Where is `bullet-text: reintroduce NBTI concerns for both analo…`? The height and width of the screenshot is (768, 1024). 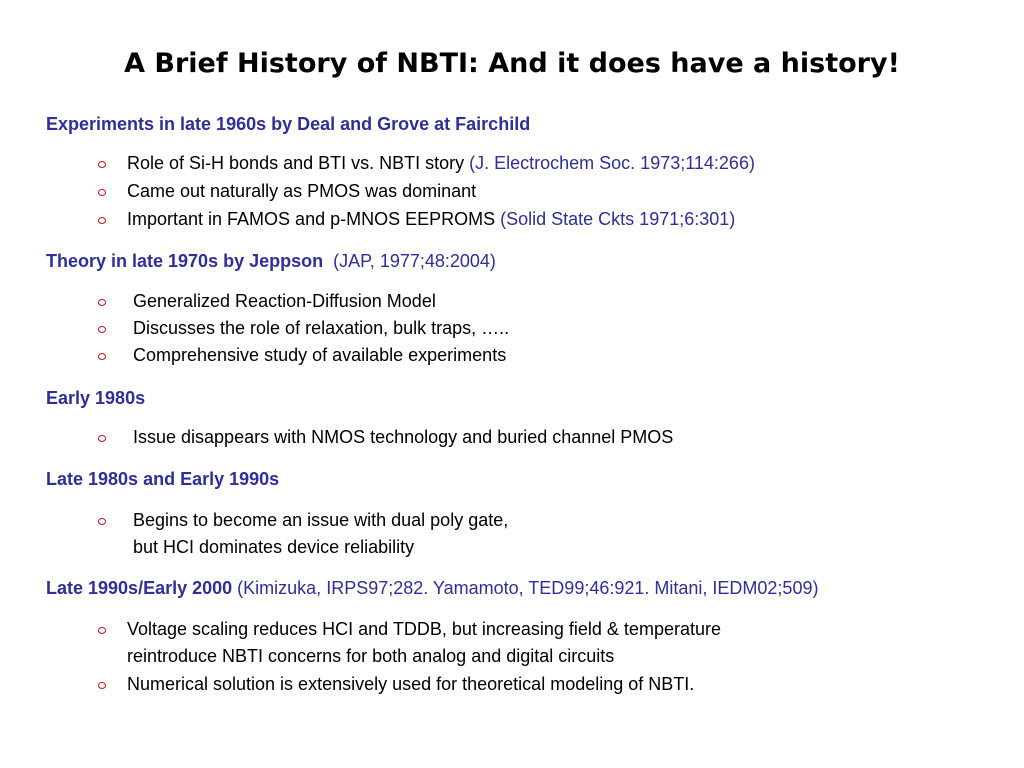 bullet-text: reintroduce NBTI concerns for both analo… is located at coordinates (371, 656).